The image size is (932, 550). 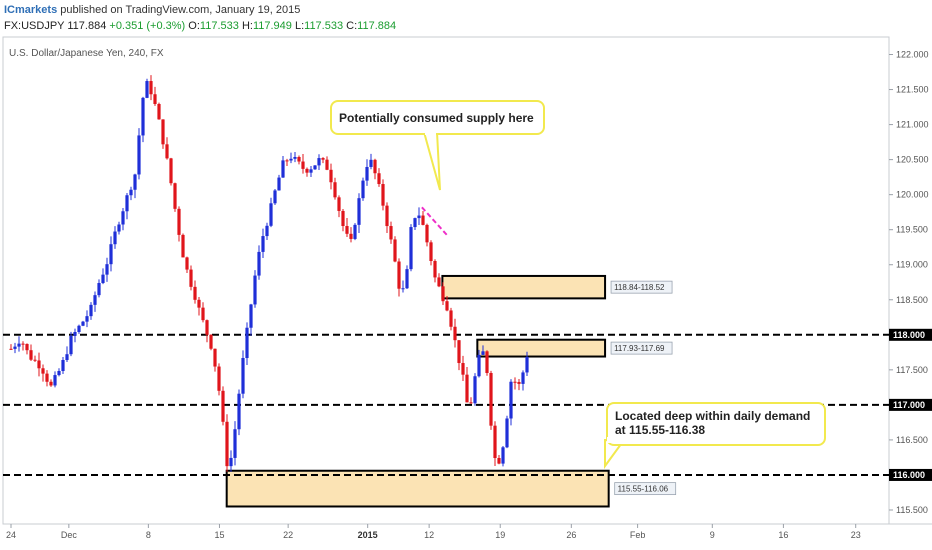 I want to click on y-tick-label: 120.500, so click(x=912, y=160).